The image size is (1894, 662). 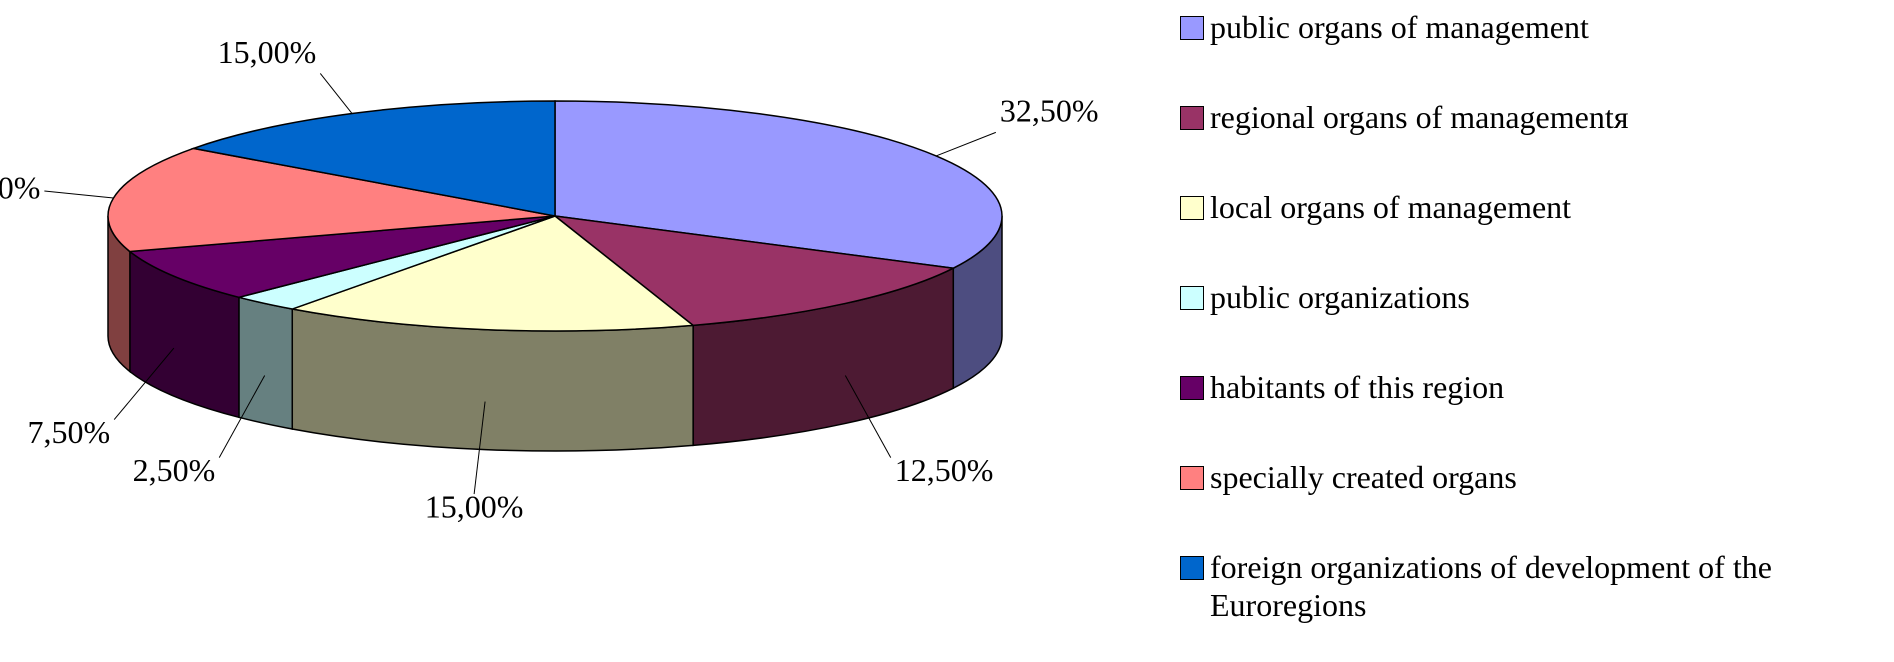 What do you see at coordinates (266, 363) in the screenshot?
I see `slice-side` at bounding box center [266, 363].